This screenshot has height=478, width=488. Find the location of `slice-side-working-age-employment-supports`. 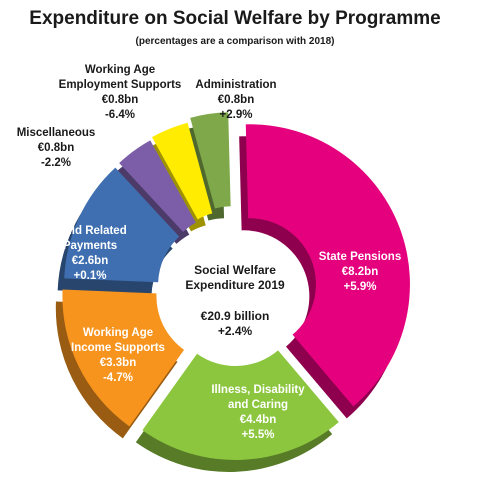

slice-side-working-age-employment-supports is located at coordinates (175, 183).